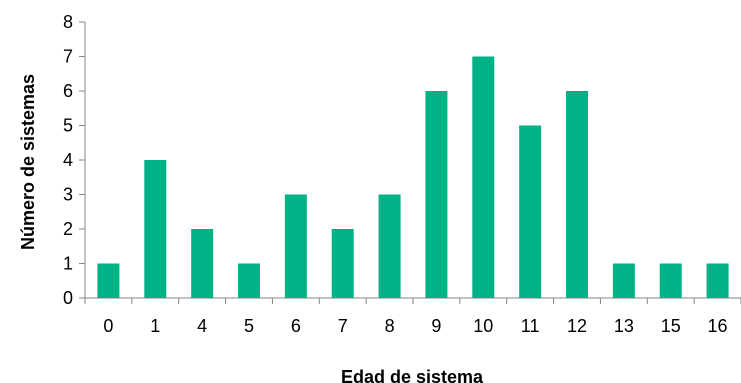 The width and height of the screenshot is (741, 383). Describe the element at coordinates (390, 326) in the screenshot. I see `x-tick-label: 8` at that location.